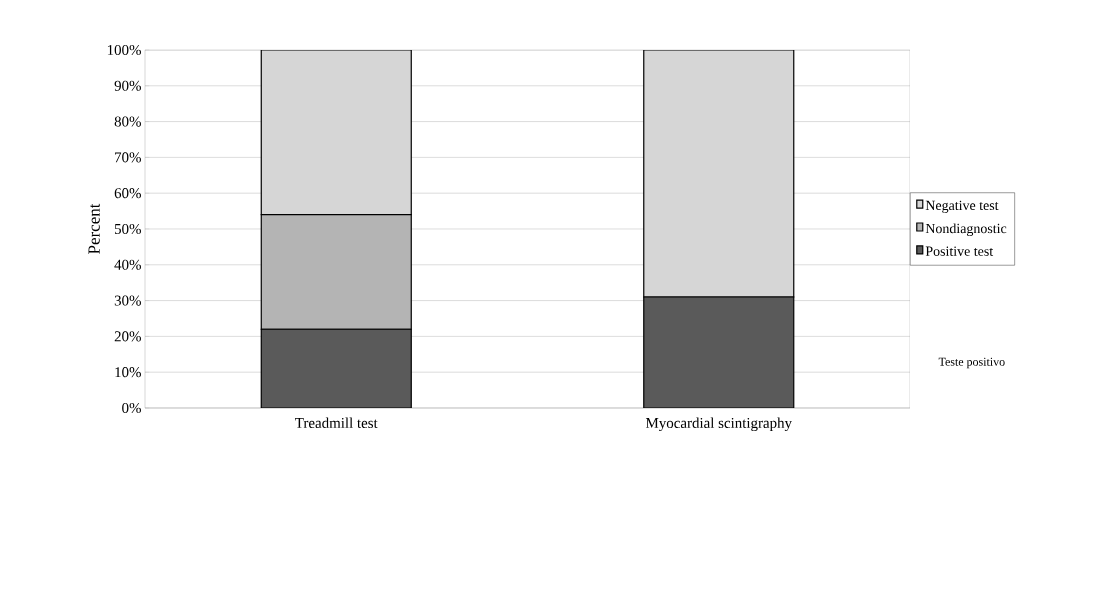  I want to click on legend-label: Negative test, so click(962, 206).